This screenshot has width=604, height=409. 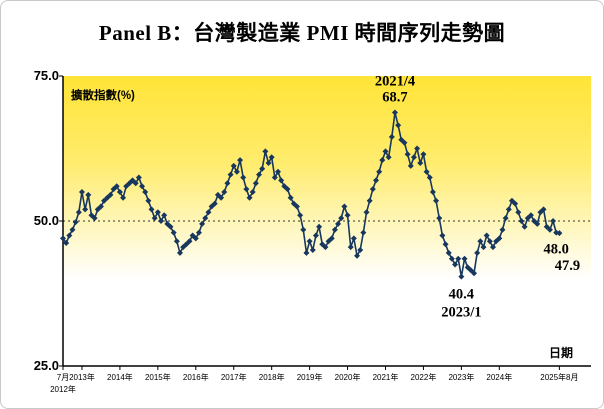 I want to click on x-tick-label: 2023年, so click(x=461, y=377).